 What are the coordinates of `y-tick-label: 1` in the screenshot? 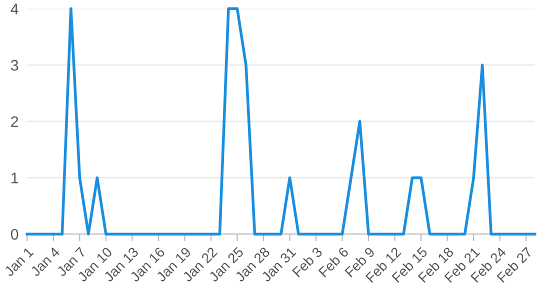 It's located at (14, 178).